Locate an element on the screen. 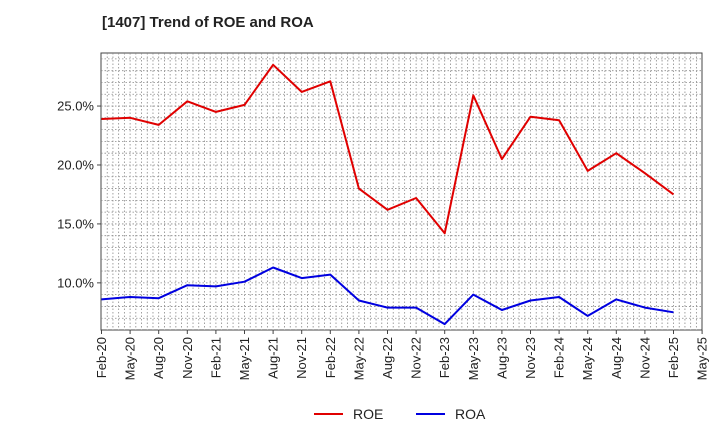 The height and width of the screenshot is (440, 720). y-tick-label: 15.0% is located at coordinates (75, 223).